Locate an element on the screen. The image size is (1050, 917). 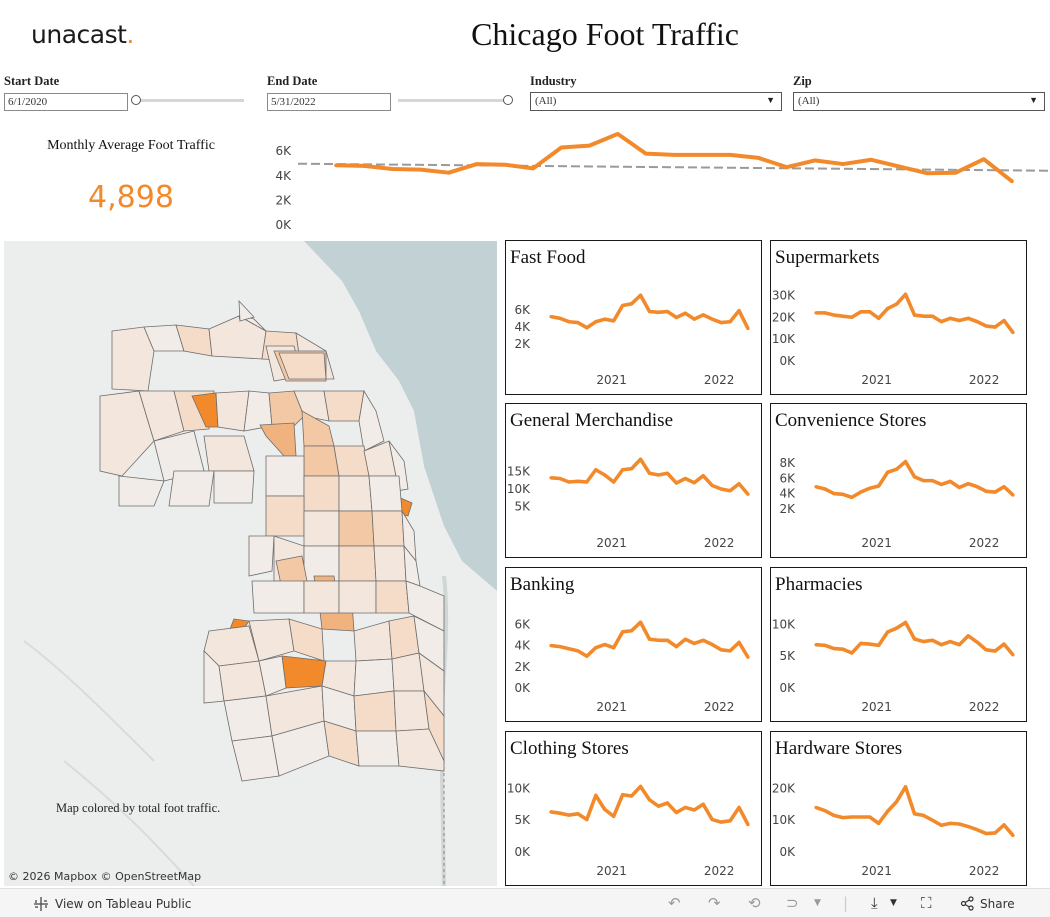
panel-banking: Banking 6K 4K 2K 0K 2021 2022 is located at coordinates (633, 644).